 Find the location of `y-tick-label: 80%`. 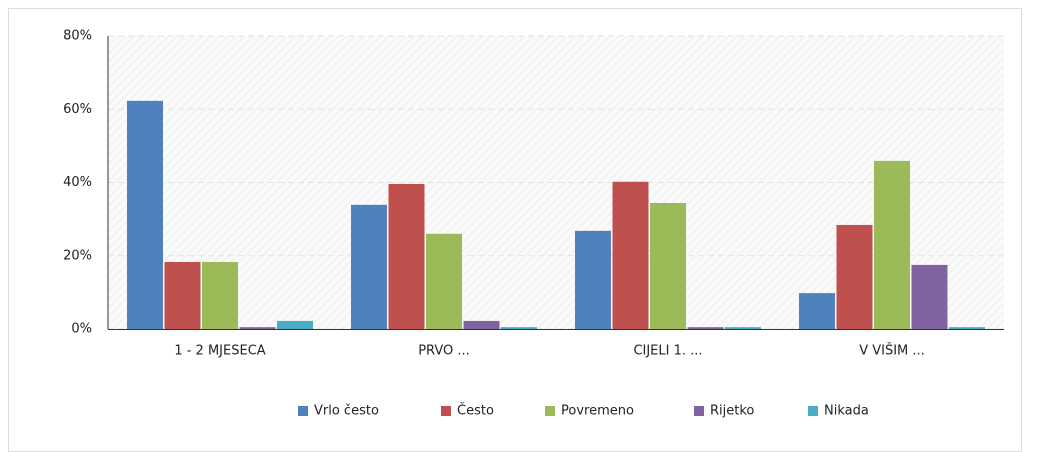

y-tick-label: 80% is located at coordinates (77, 36).